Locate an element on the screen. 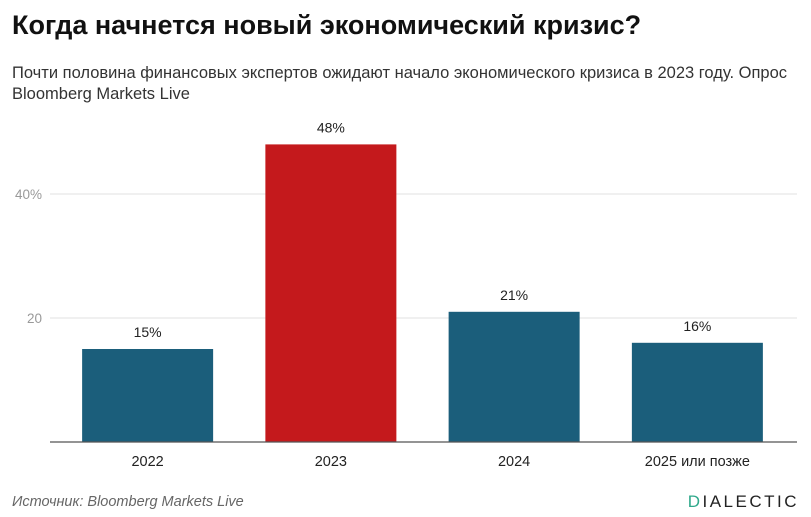 This screenshot has width=811, height=517. bar-value-label: 21% is located at coordinates (514, 295).